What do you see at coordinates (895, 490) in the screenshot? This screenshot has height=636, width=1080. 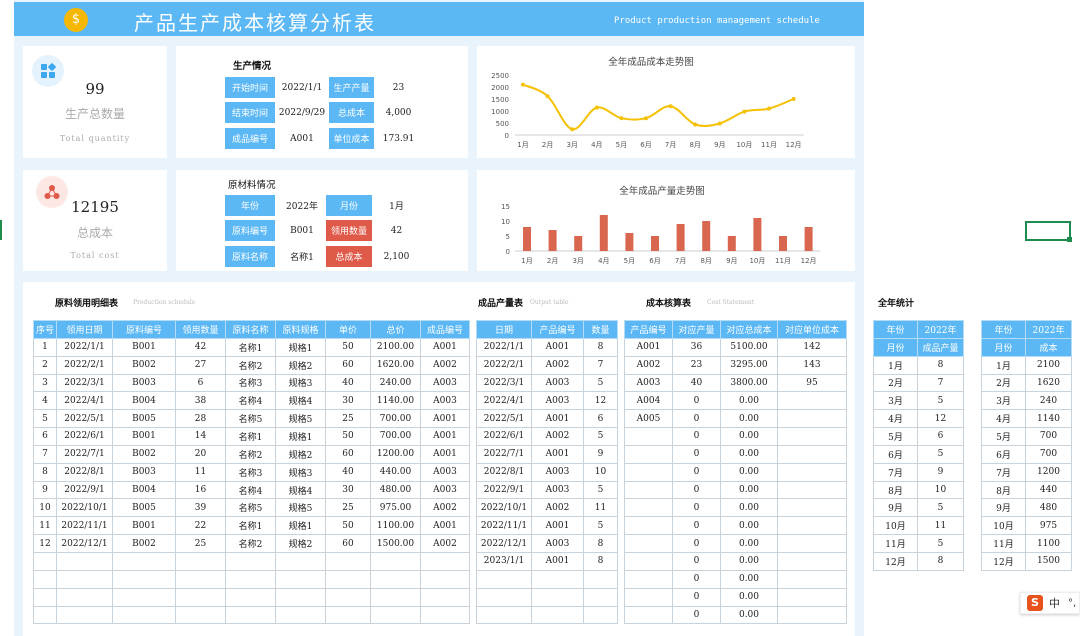 I see `annual-output-table-cell: 8月` at bounding box center [895, 490].